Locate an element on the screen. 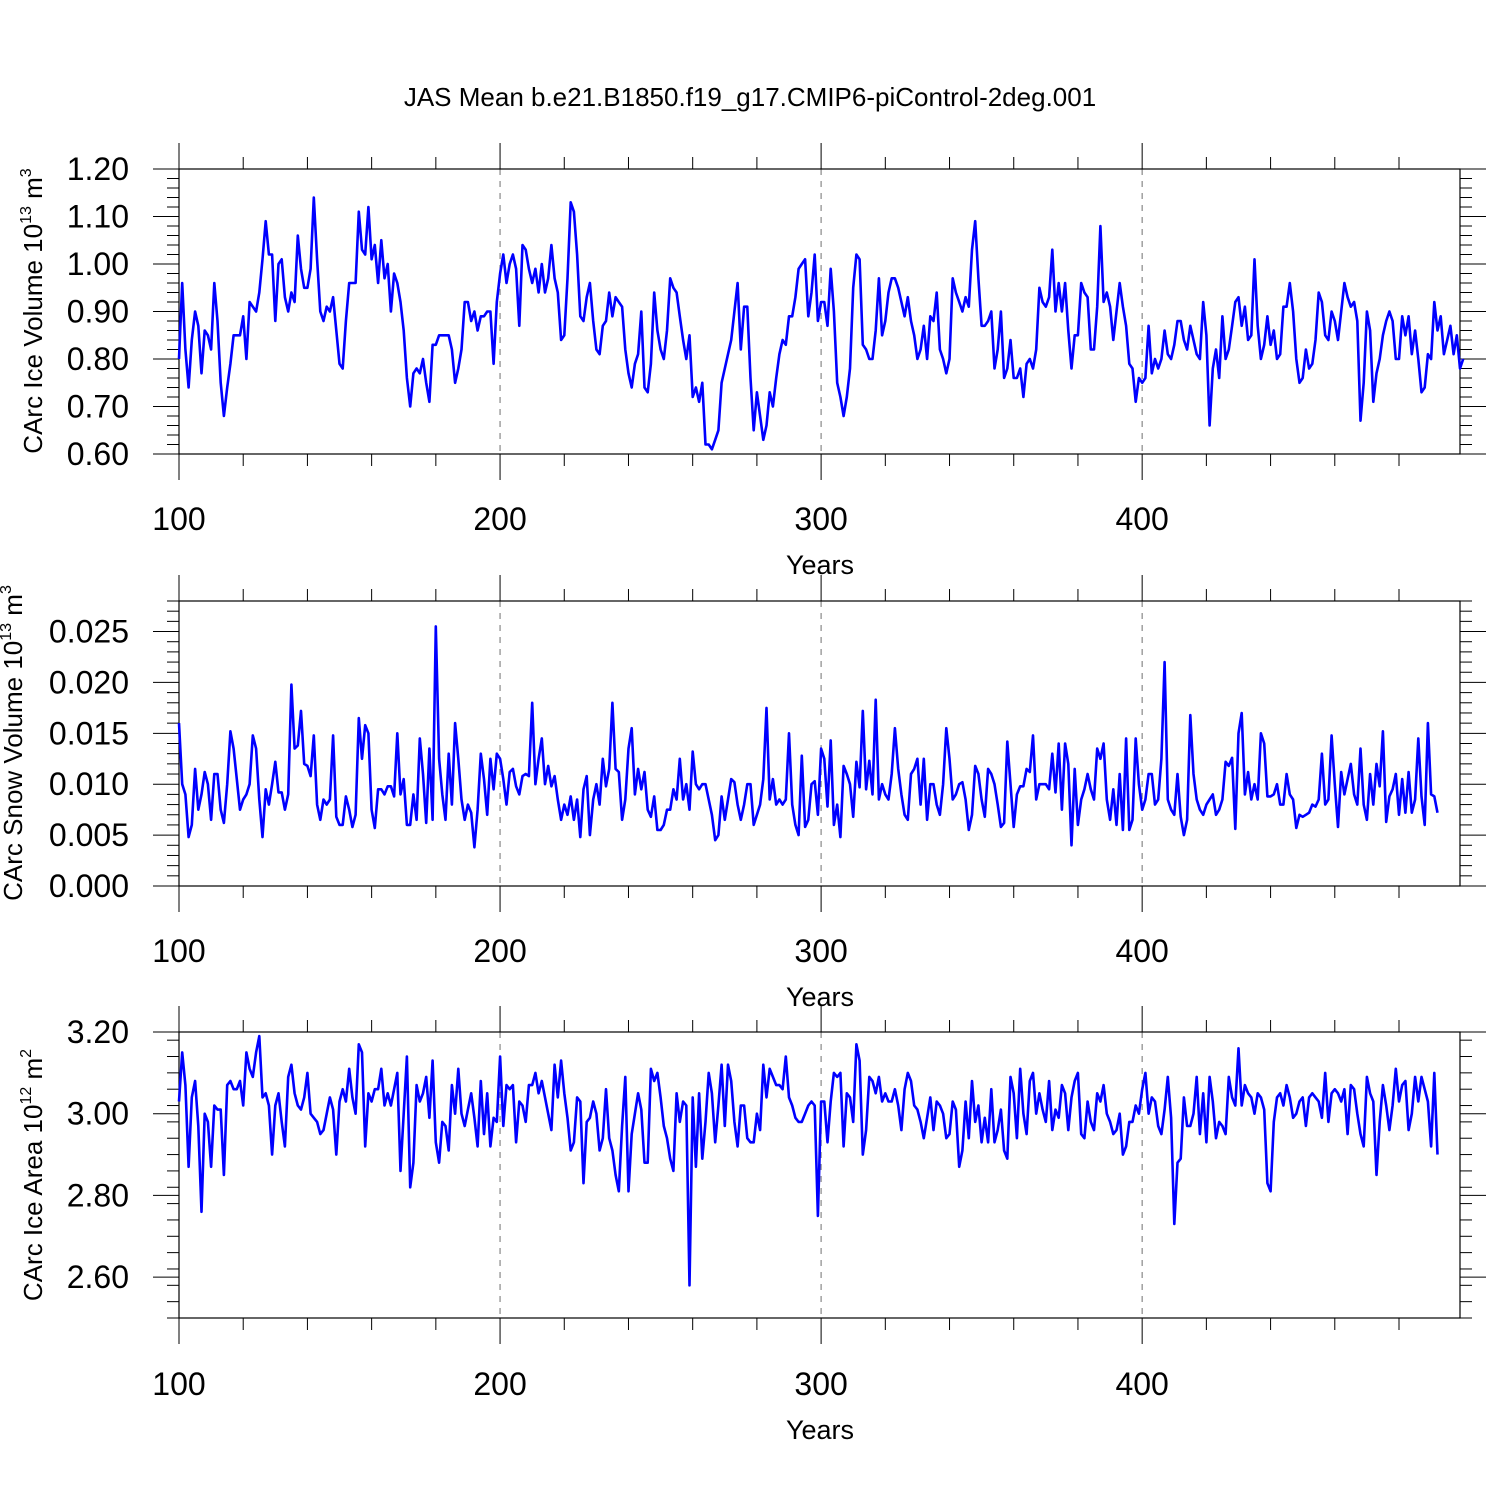 This screenshot has height=1500, width=1500. y-axis-title-main: CArc Snow Volume 10 is located at coordinates (14, 771).